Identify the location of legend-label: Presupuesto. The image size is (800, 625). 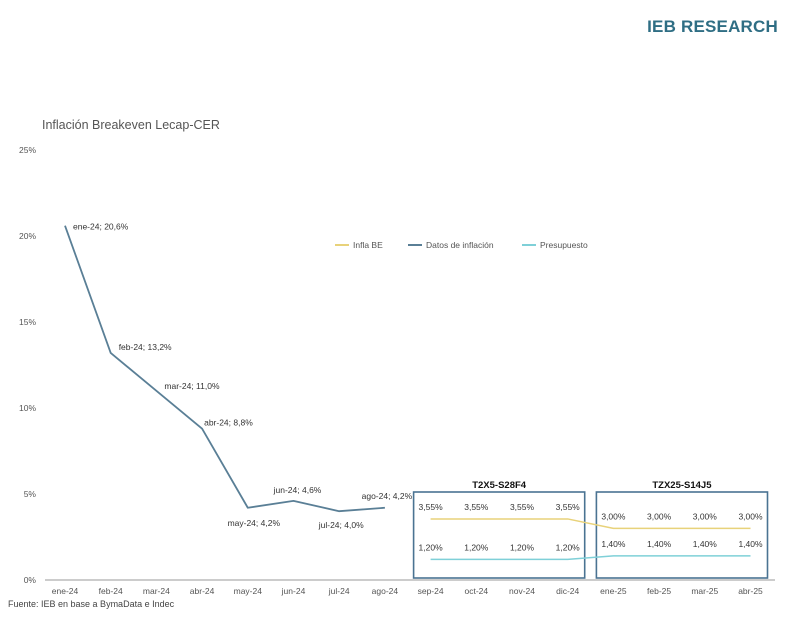
(564, 245).